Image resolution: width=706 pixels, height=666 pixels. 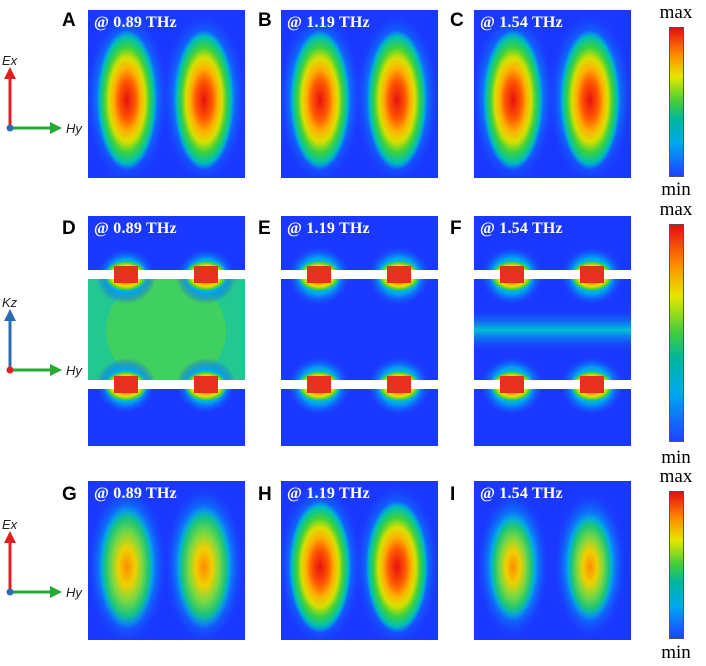 What do you see at coordinates (42, 337) in the screenshot?
I see `axes-indicator: Kz Hy` at bounding box center [42, 337].